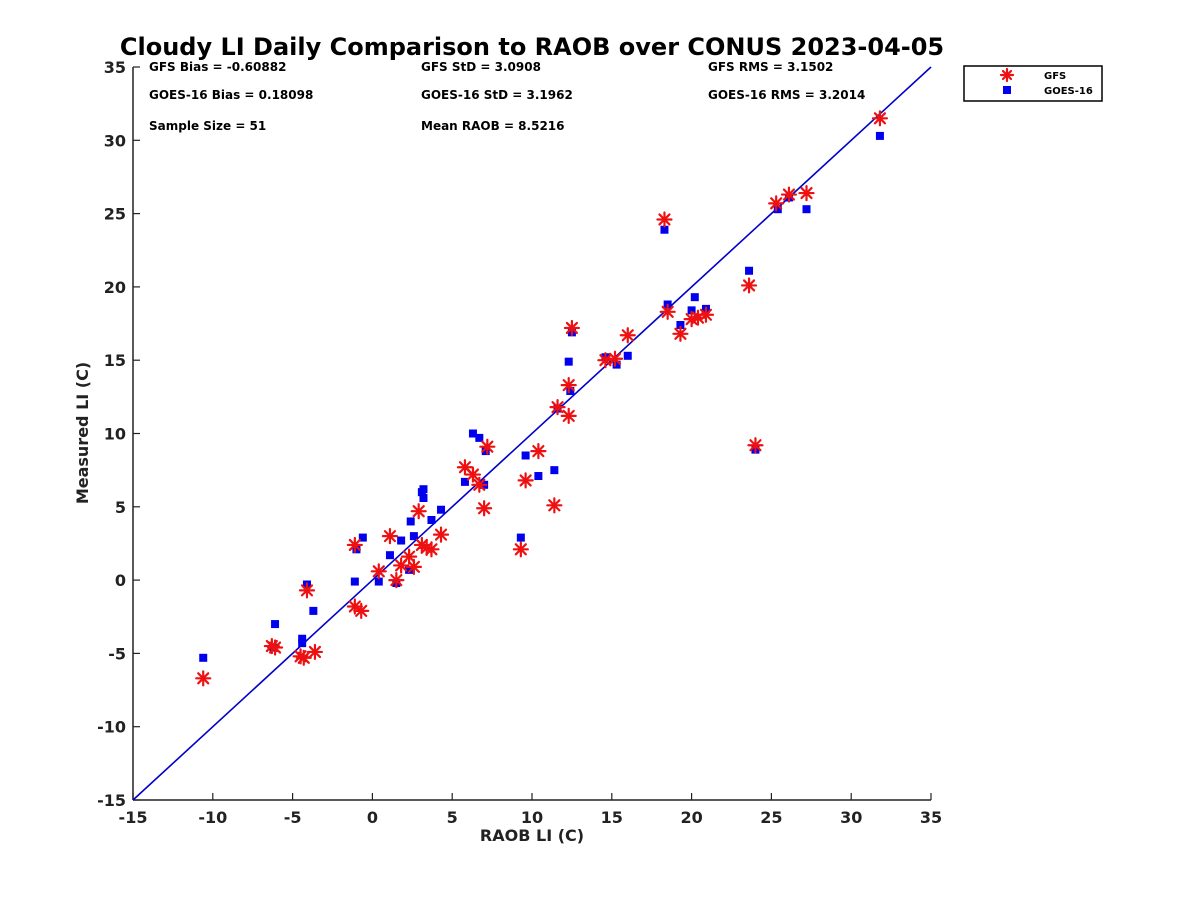 This screenshot has width=1200, height=900. I want to click on legend-gfs-marker-icon, so click(1007, 75).